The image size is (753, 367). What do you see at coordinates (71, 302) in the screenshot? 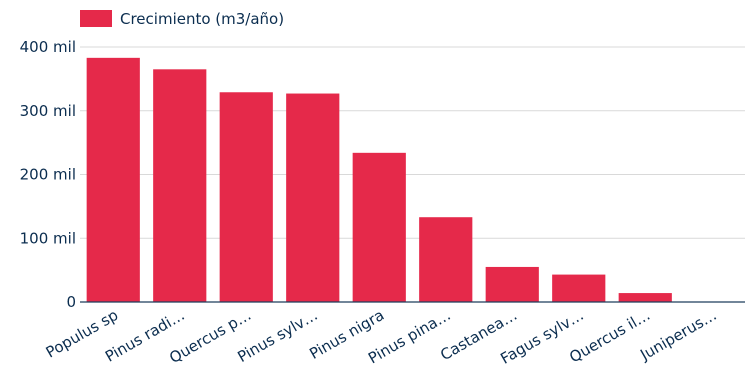
I see `y-tick-label: 0` at bounding box center [71, 302].